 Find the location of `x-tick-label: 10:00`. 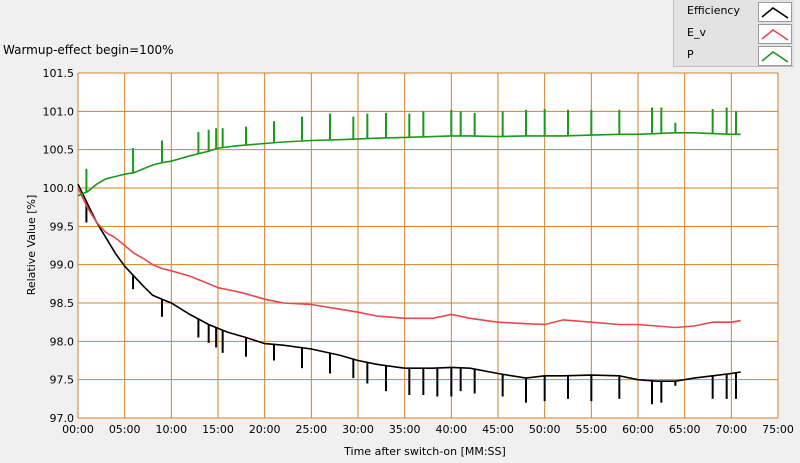

x-tick-label: 10:00 is located at coordinates (171, 429).